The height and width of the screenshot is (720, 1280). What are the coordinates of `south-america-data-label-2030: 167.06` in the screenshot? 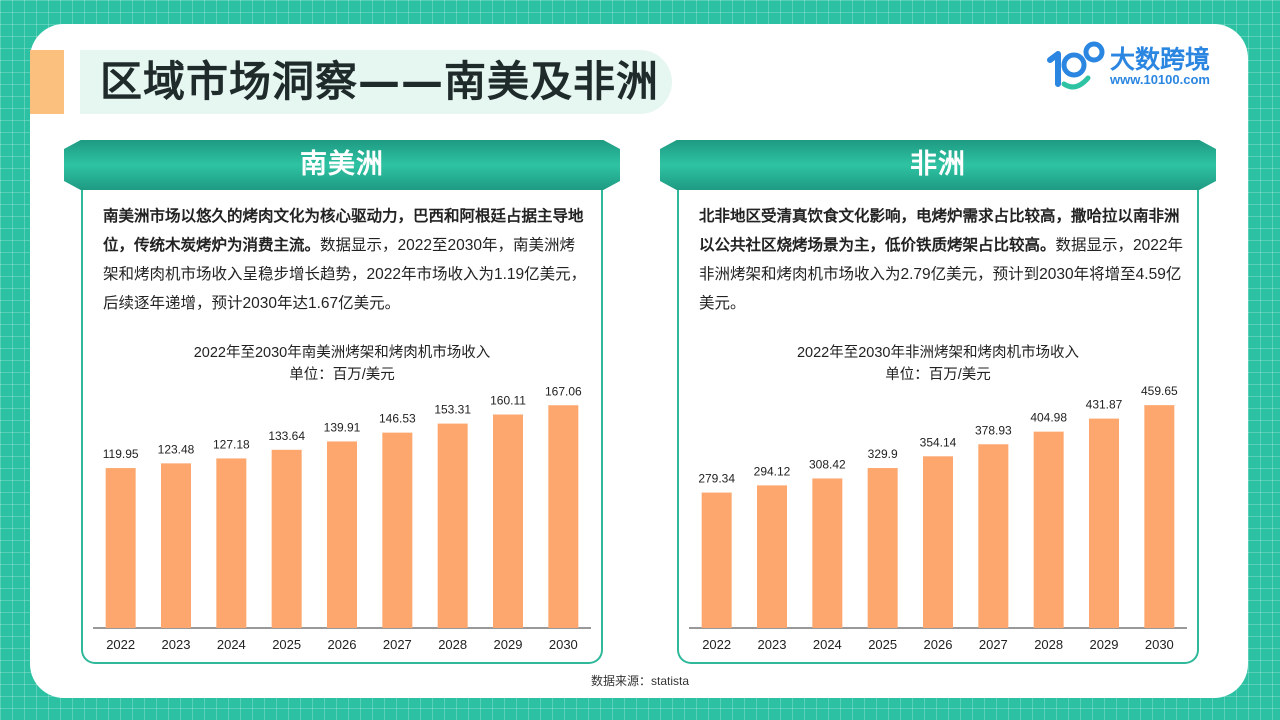 It's located at (563, 391).